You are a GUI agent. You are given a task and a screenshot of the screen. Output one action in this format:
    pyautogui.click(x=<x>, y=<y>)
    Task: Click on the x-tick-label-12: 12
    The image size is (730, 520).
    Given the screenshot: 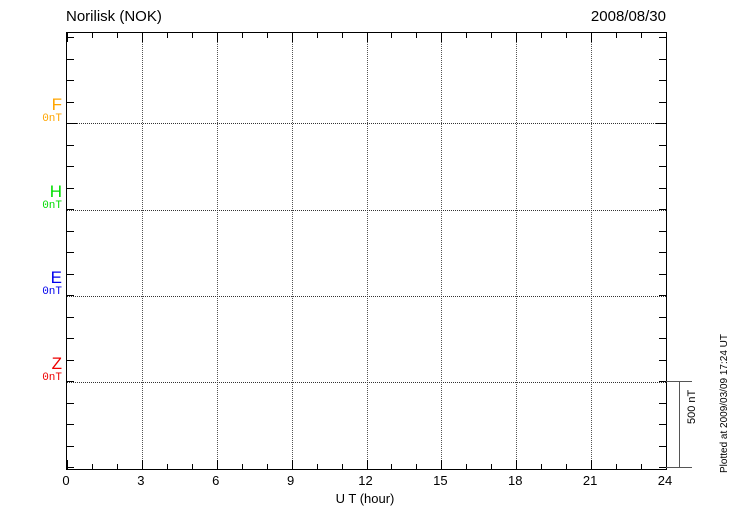 What is the action you would take?
    pyautogui.click(x=365, y=480)
    